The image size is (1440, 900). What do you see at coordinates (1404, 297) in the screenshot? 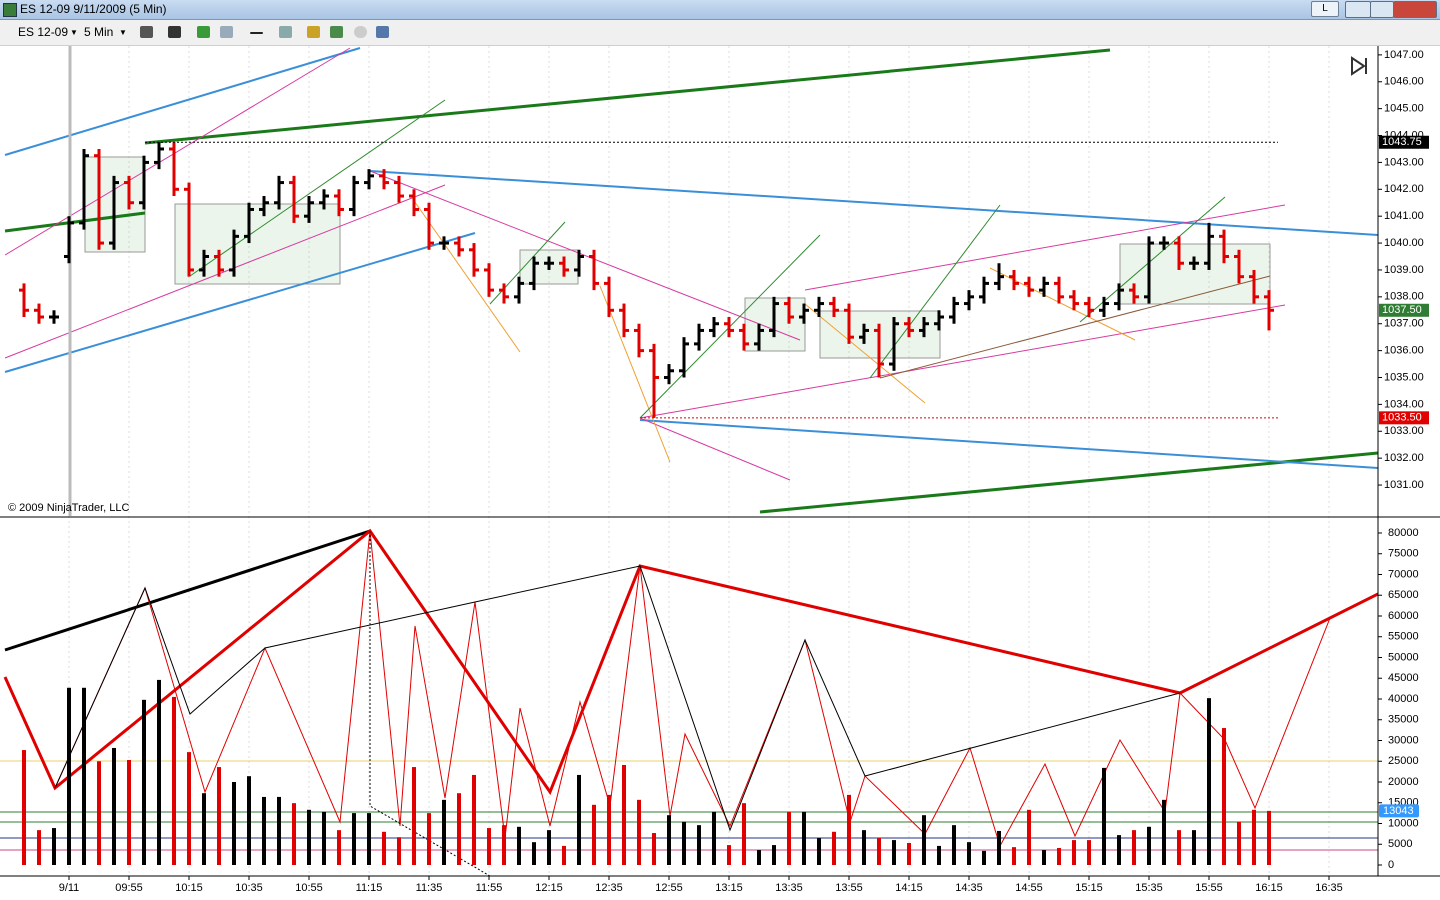
I see `y-tick-label: 1038.00` at bounding box center [1404, 297].